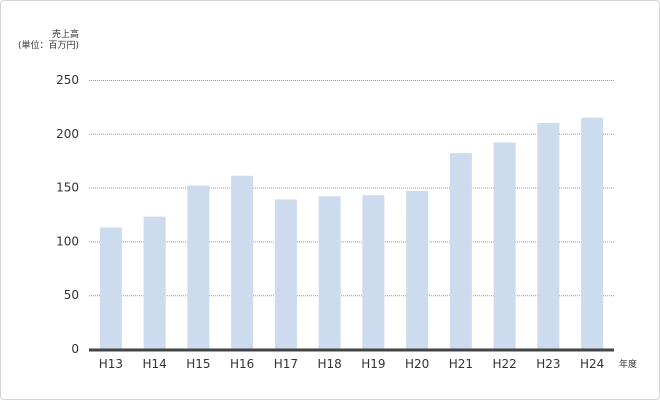 This screenshot has height=401, width=660. Describe the element at coordinates (461, 364) in the screenshot. I see `x-tick-label: H21` at that location.